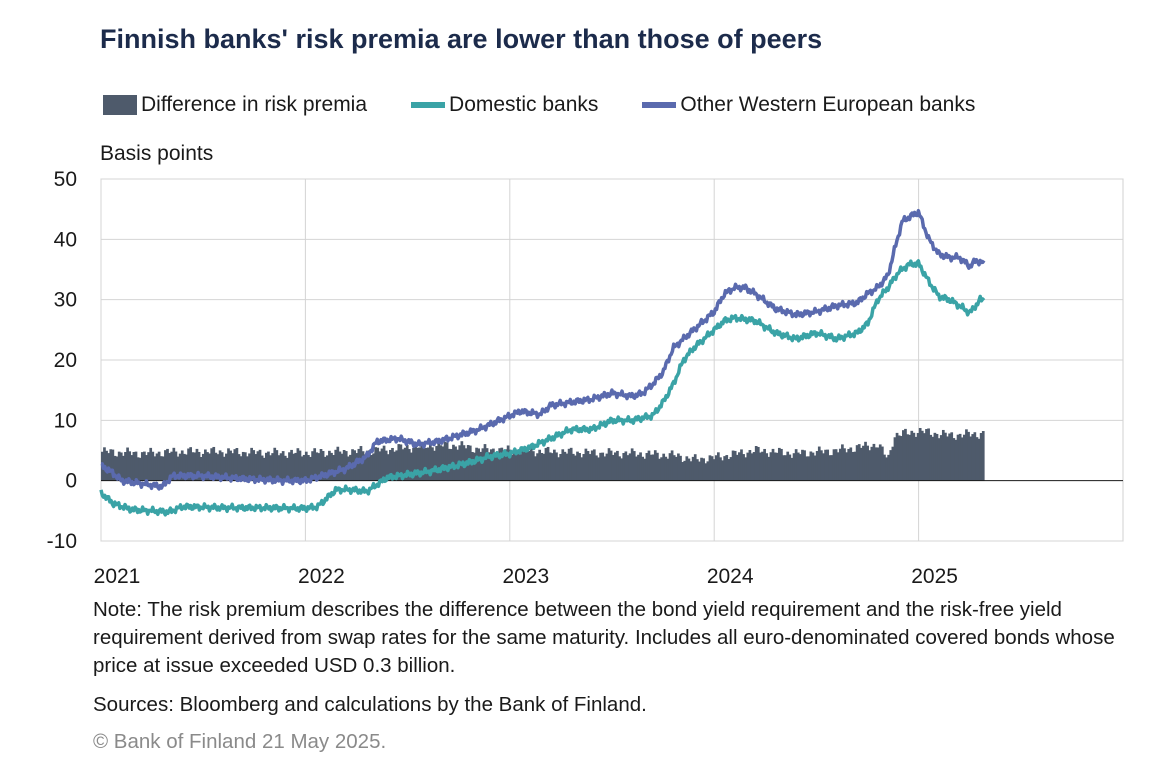 The height and width of the screenshot is (766, 1172). I want to click on y-axis-label: Basis points, so click(157, 153).